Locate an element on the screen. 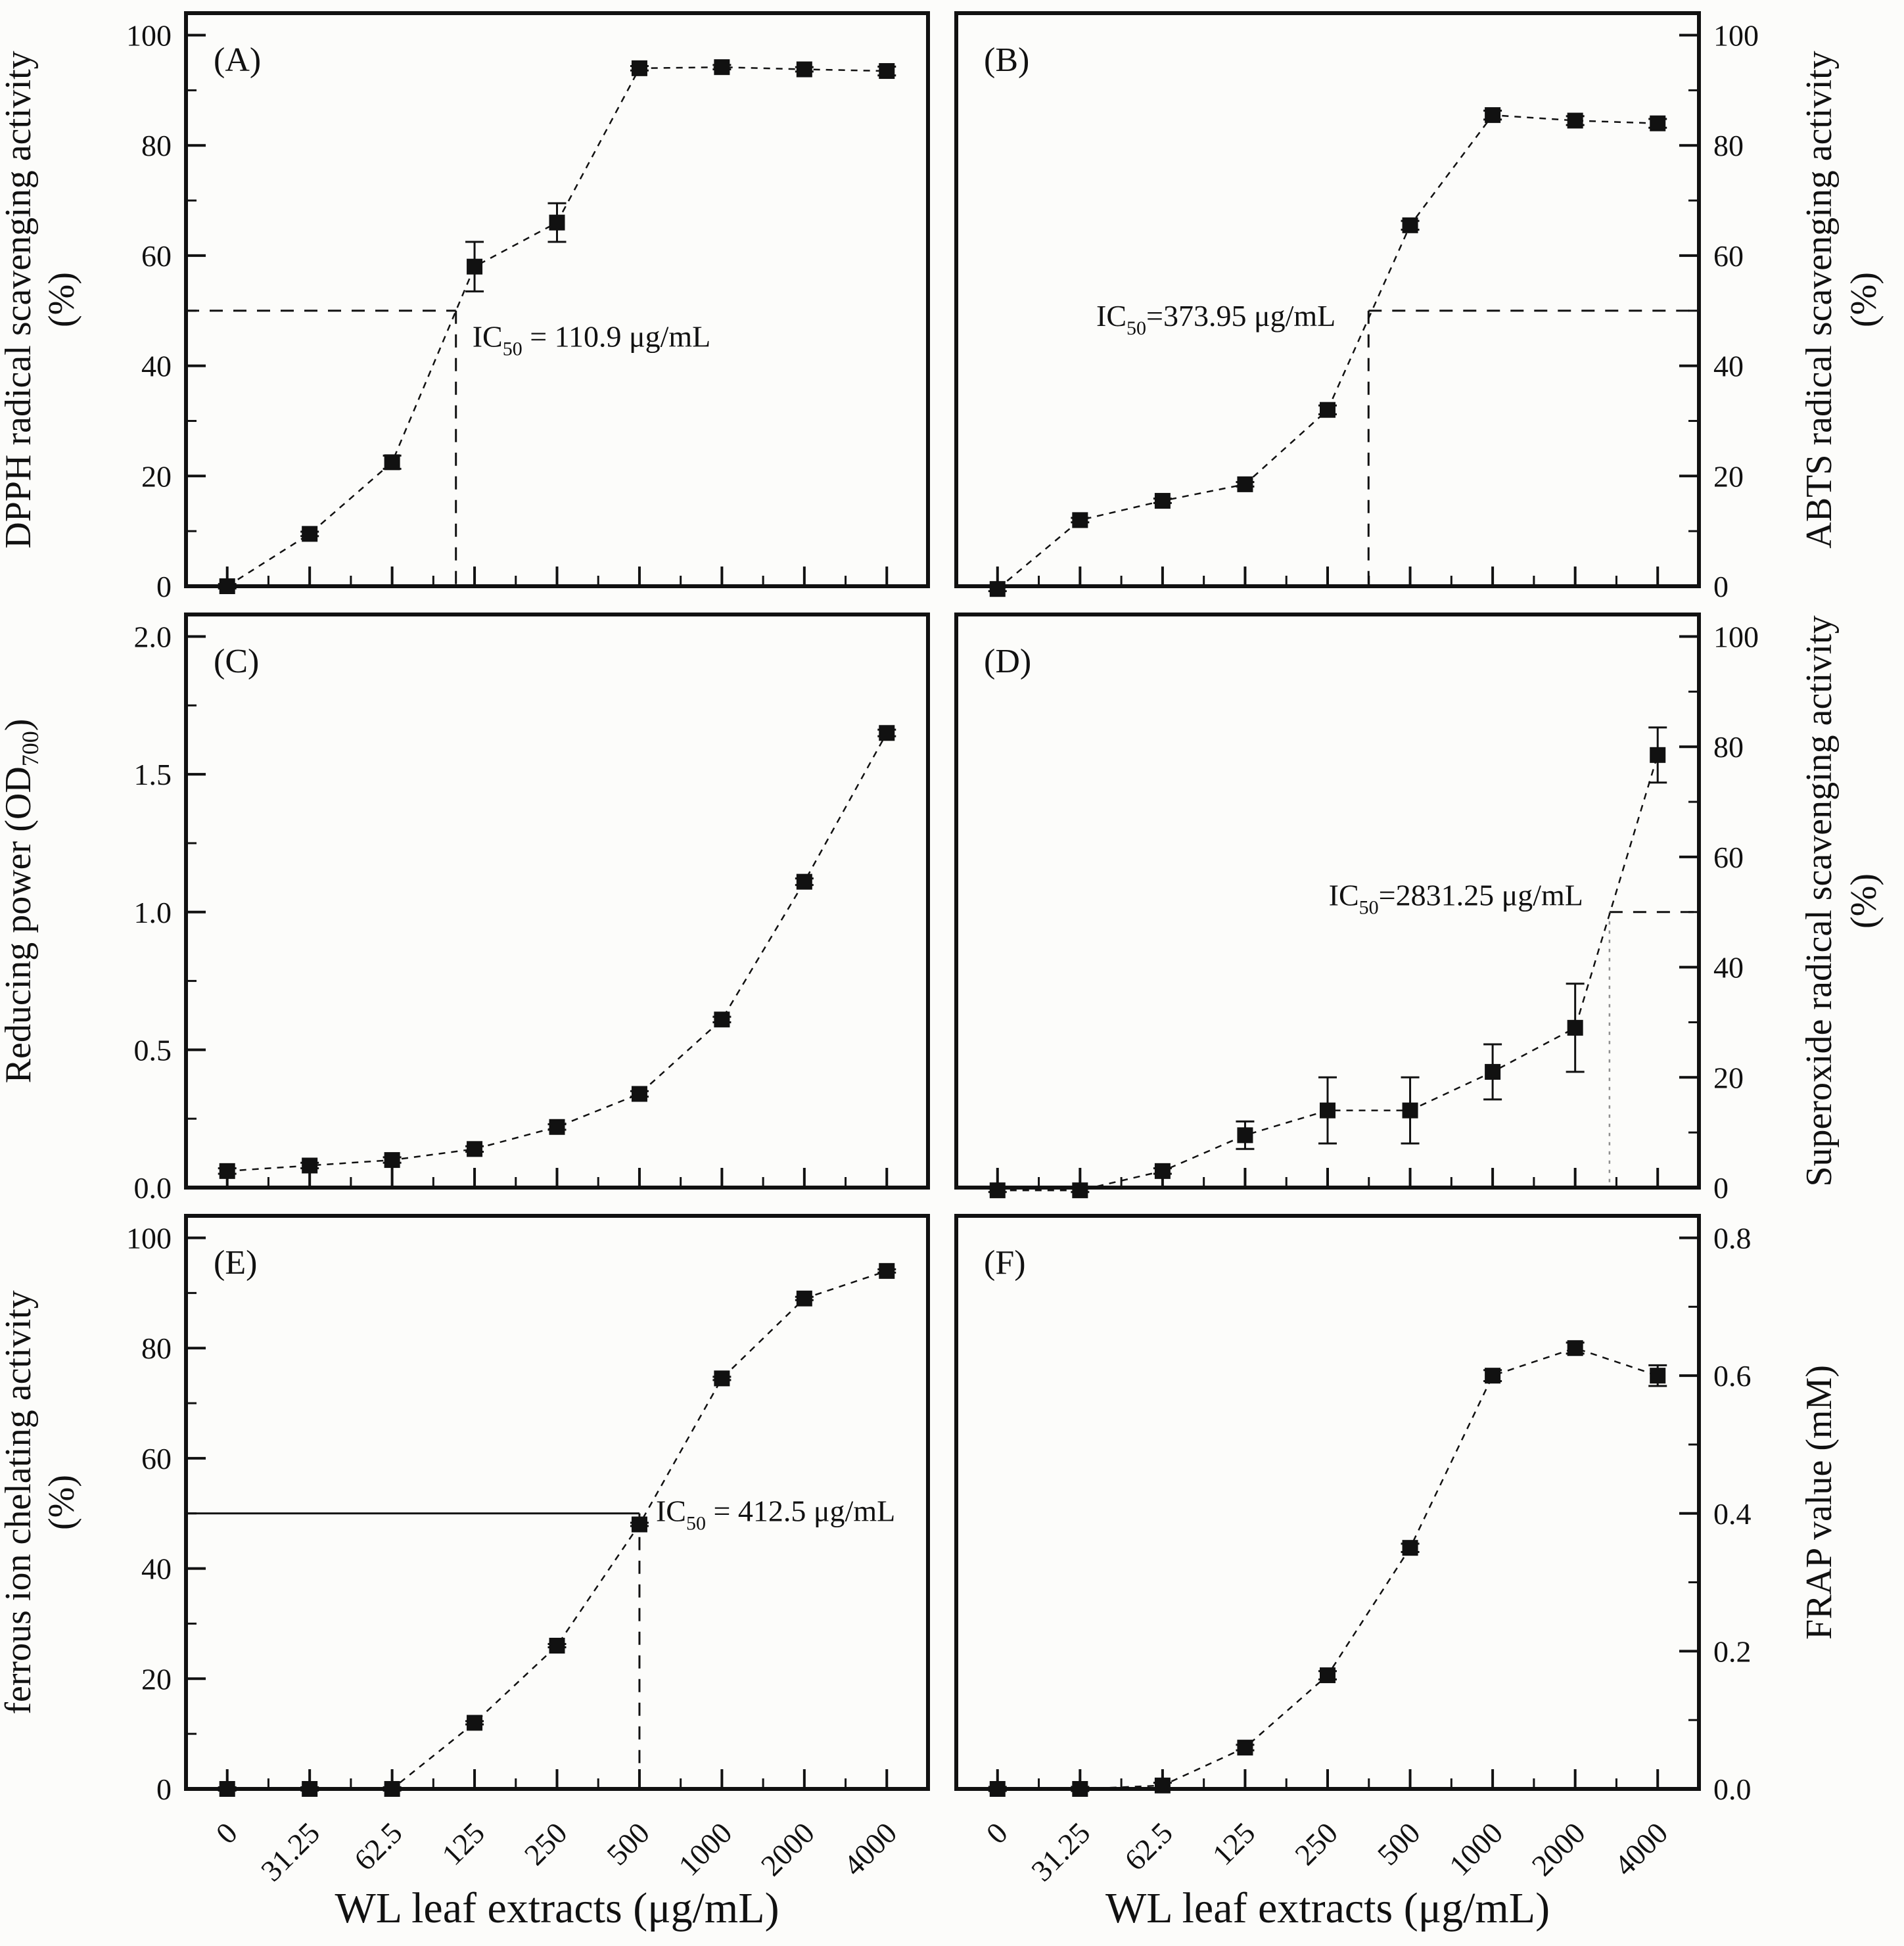 The width and height of the screenshot is (1904, 1946). y-axis-title: Superoxide radical scavenging activity is located at coordinates (1819, 900).